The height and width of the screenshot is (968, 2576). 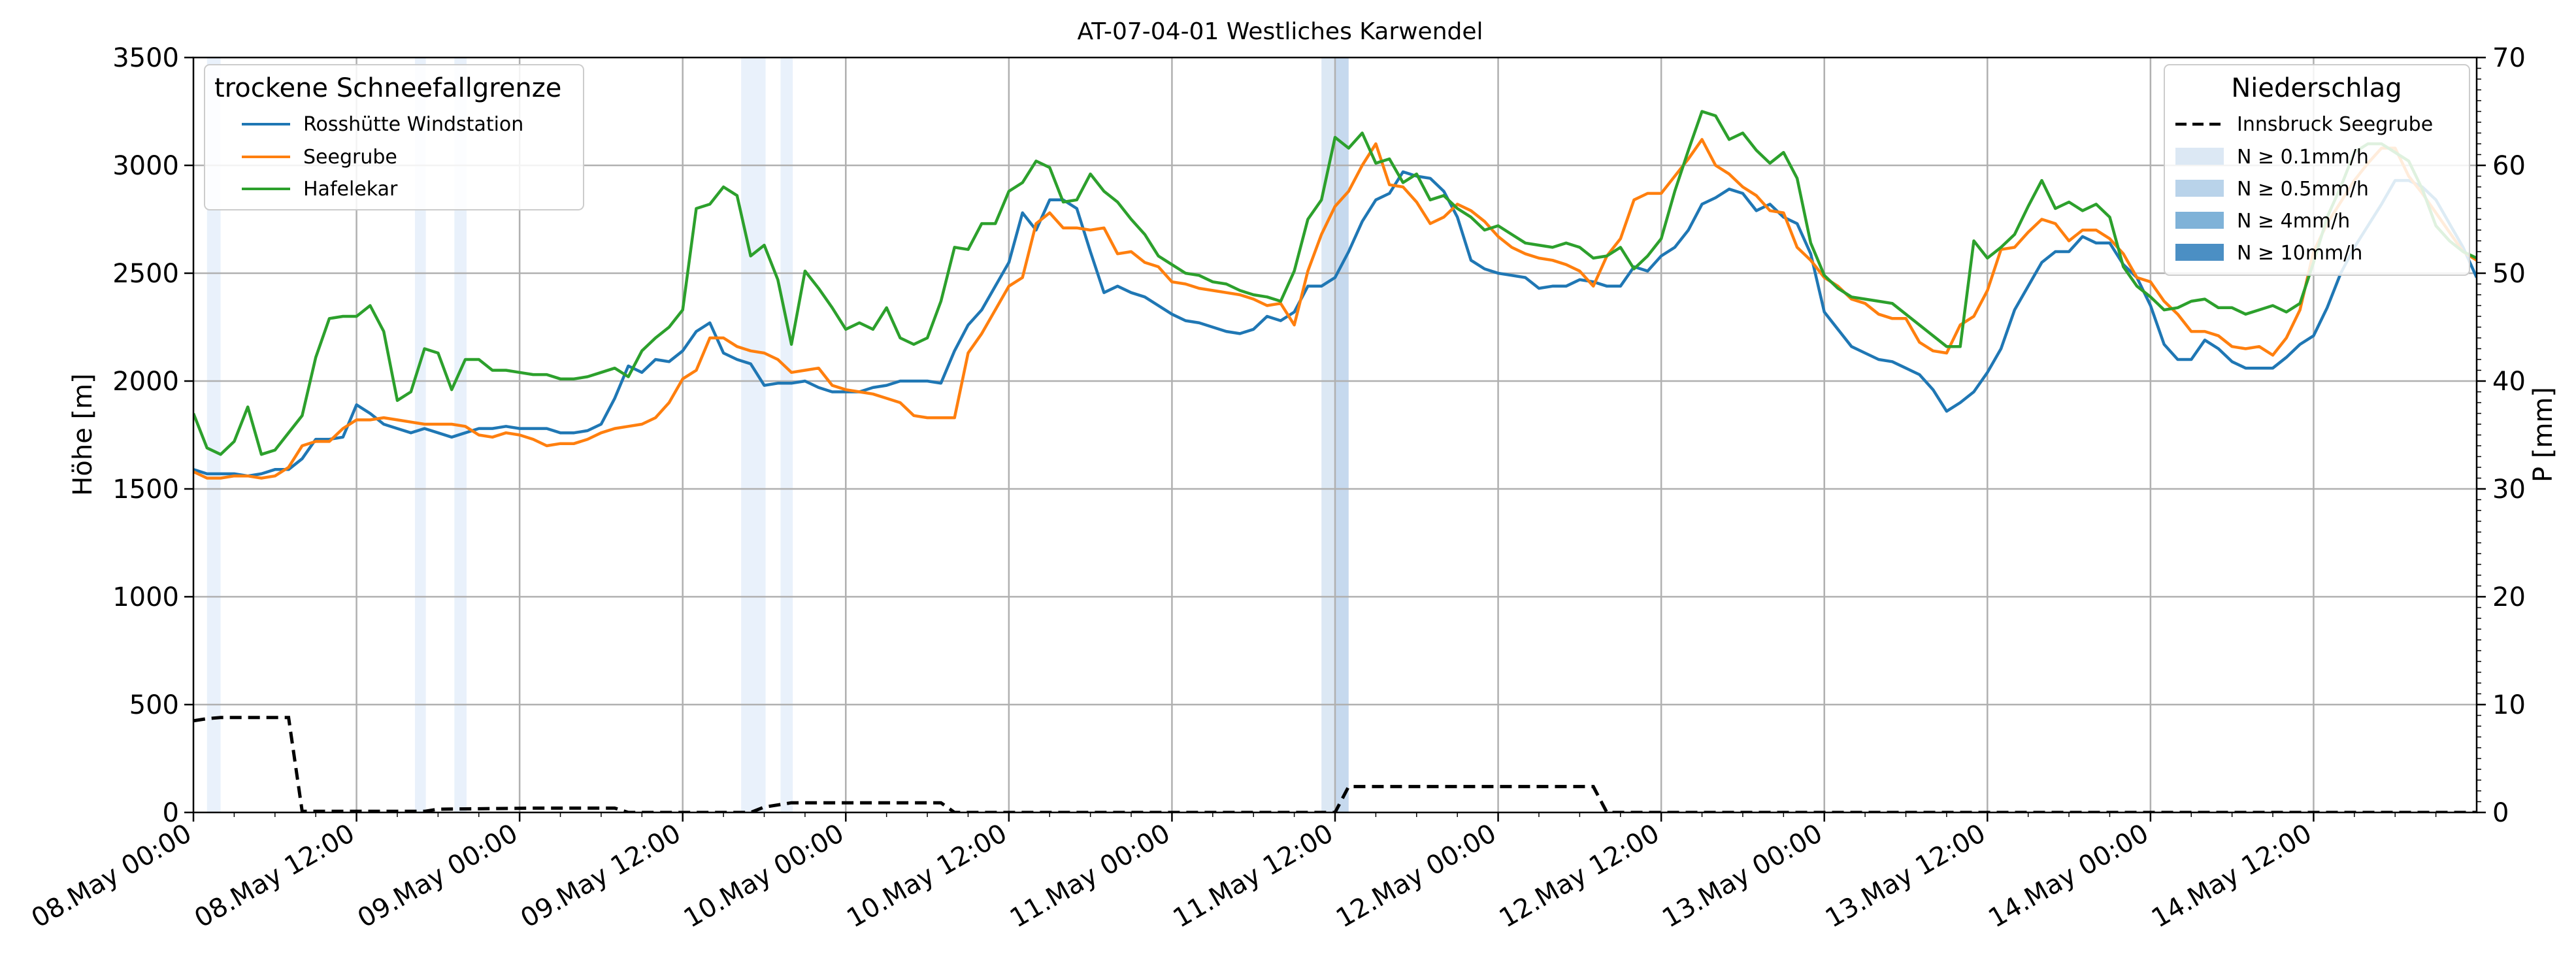 I want to click on y-left-tick-label-1: 500, so click(x=154, y=705).